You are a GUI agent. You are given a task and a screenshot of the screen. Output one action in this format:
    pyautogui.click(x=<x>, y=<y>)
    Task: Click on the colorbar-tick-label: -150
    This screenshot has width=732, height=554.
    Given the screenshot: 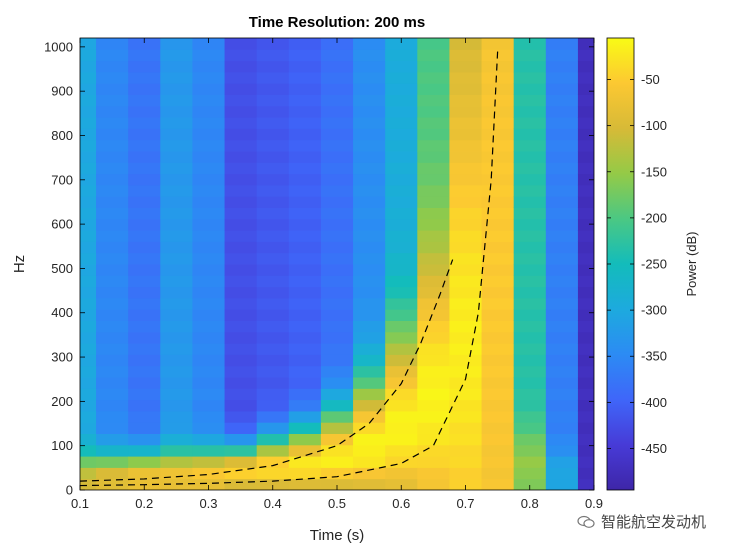 What is the action you would take?
    pyautogui.click(x=654, y=171)
    